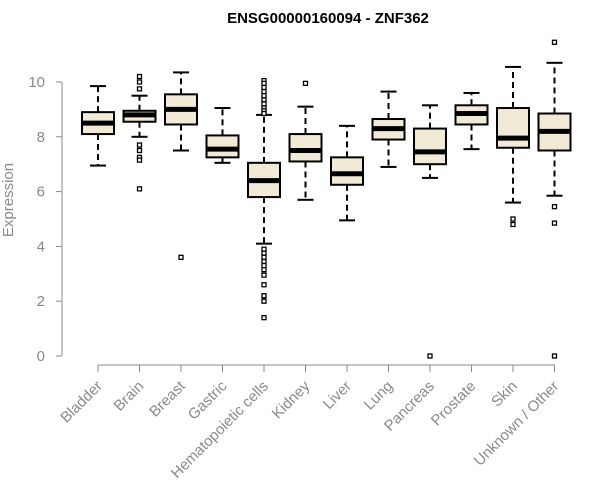 This screenshot has height=500, width=600. What do you see at coordinates (167, 398) in the screenshot?
I see `x-tick-label: Breast` at bounding box center [167, 398].